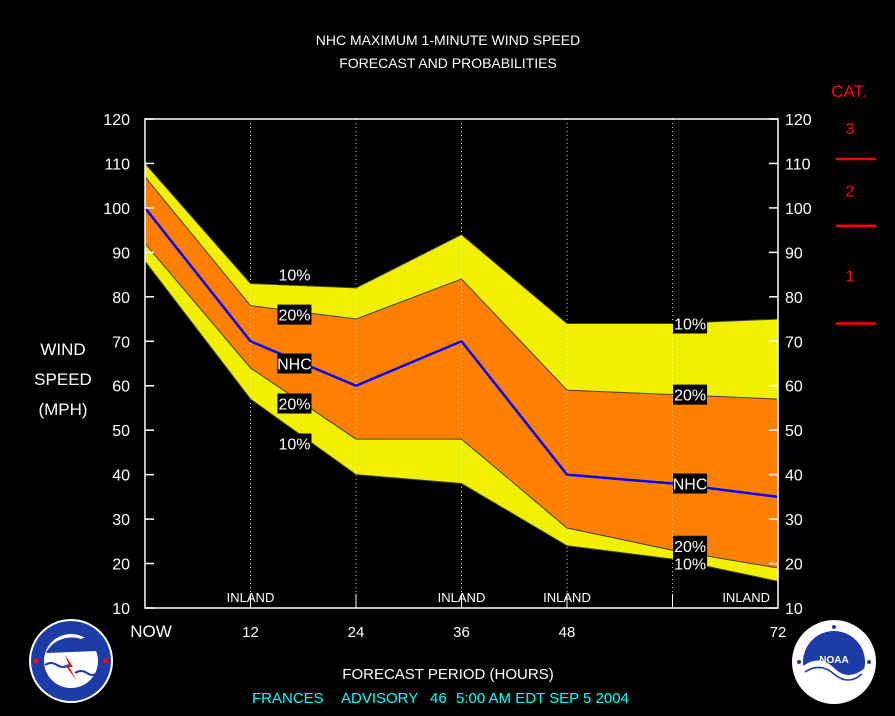  I want to click on category-title: CAT., so click(849, 91).